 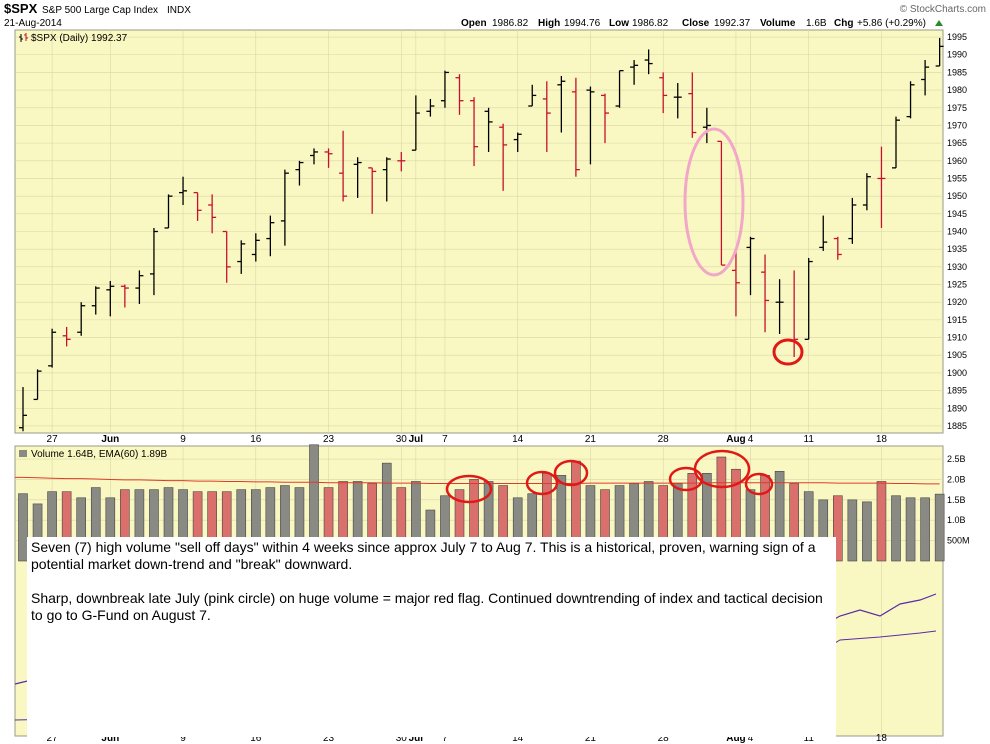 What do you see at coordinates (732, 23) in the screenshot?
I see `close-value: 1992.37` at bounding box center [732, 23].